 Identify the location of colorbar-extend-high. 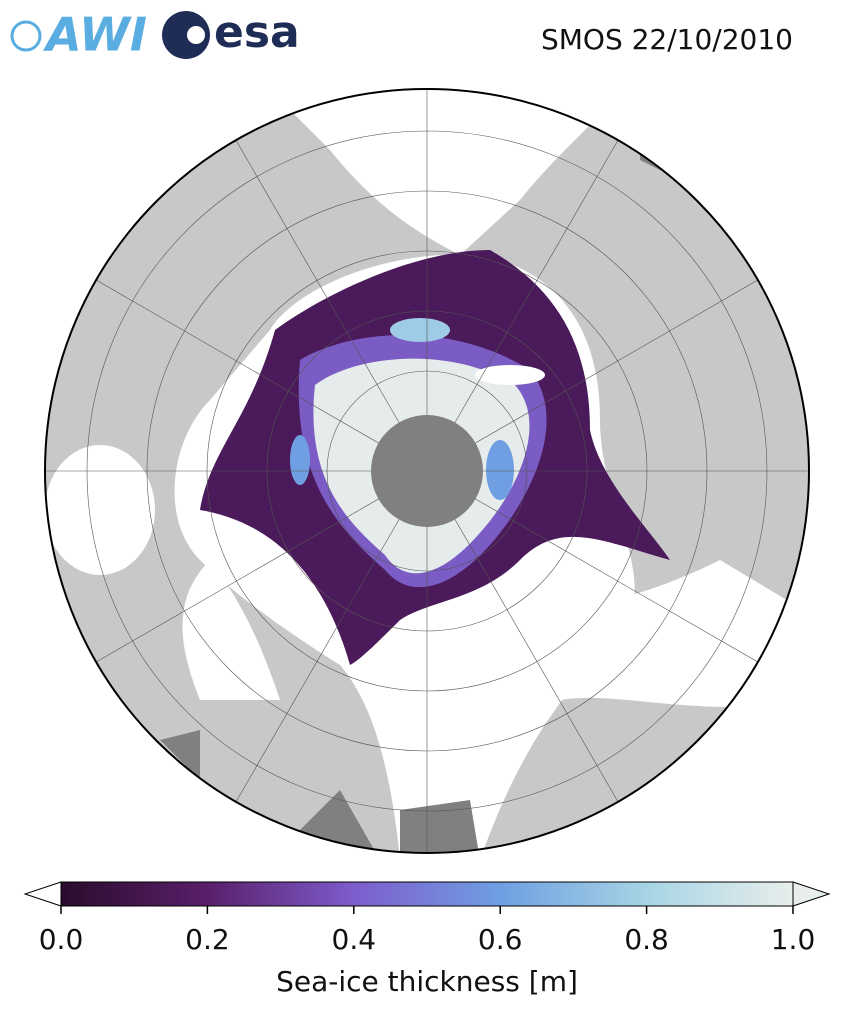
(811, 894).